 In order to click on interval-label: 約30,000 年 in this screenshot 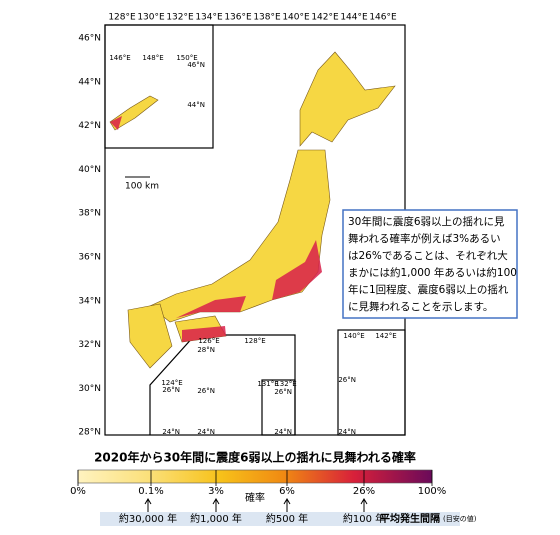, I will do `click(148, 518)`.